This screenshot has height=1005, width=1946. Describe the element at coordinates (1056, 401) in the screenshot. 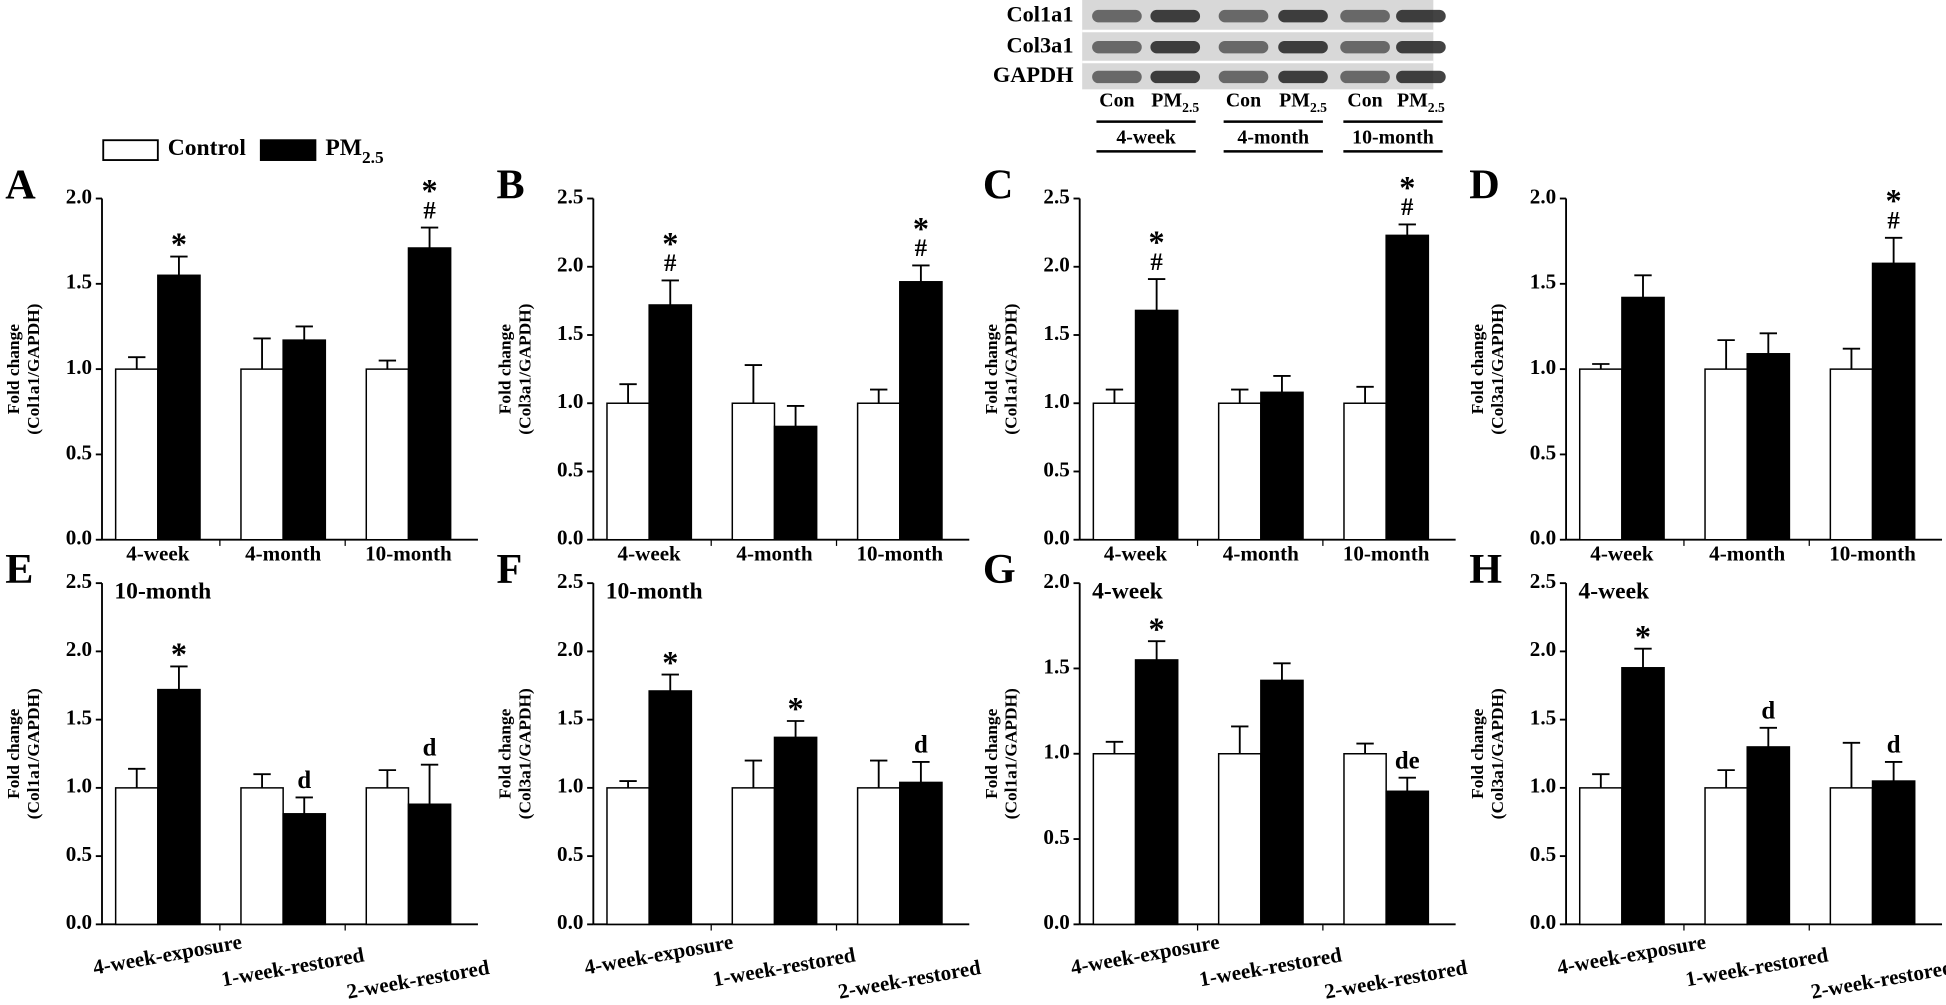

I see `y-tick-label: 1.0` at that location.